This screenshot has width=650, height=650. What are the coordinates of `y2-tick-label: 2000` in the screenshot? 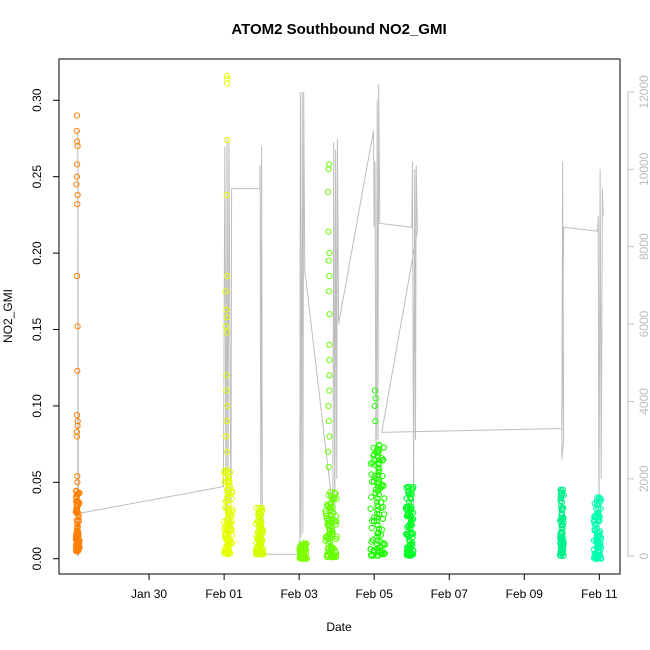 It's located at (643, 478).